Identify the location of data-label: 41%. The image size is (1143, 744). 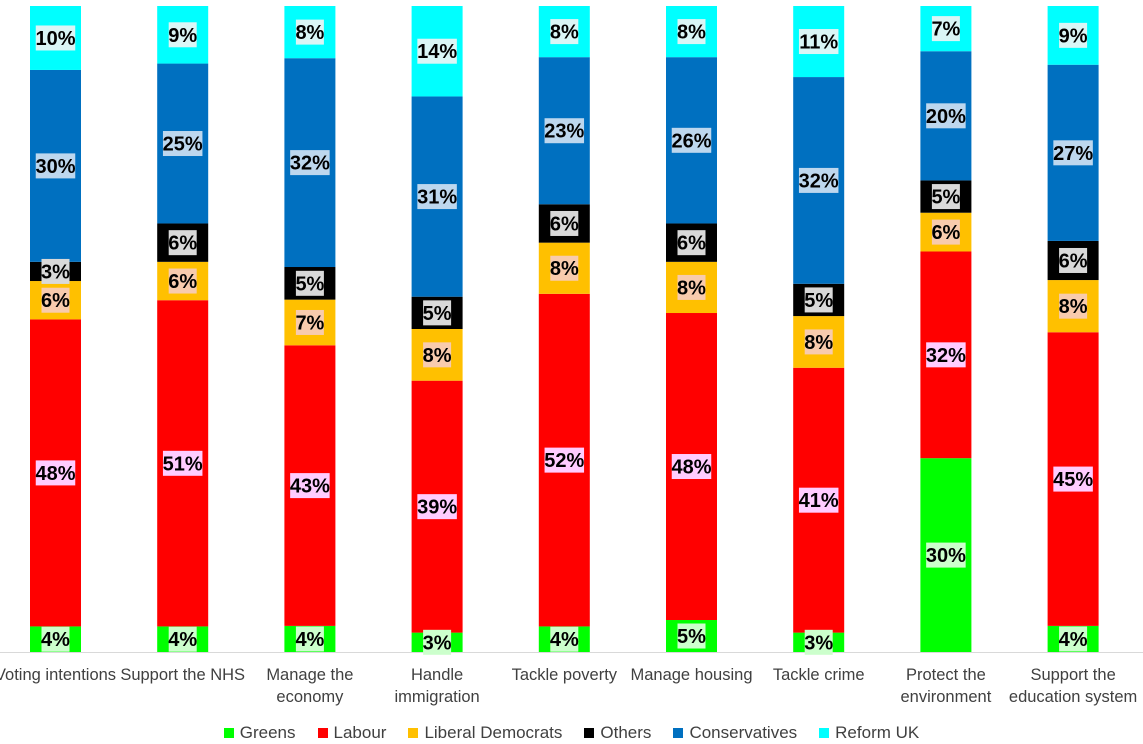
(819, 501).